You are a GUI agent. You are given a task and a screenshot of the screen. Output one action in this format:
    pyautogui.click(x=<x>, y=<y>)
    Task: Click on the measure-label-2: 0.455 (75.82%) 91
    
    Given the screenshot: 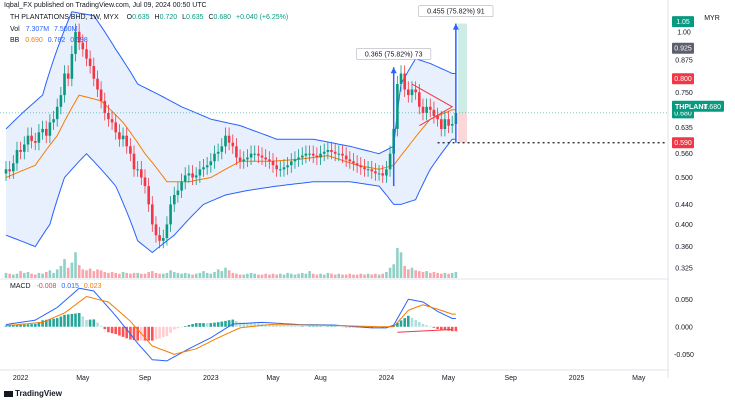 What is the action you would take?
    pyautogui.click(x=456, y=12)
    